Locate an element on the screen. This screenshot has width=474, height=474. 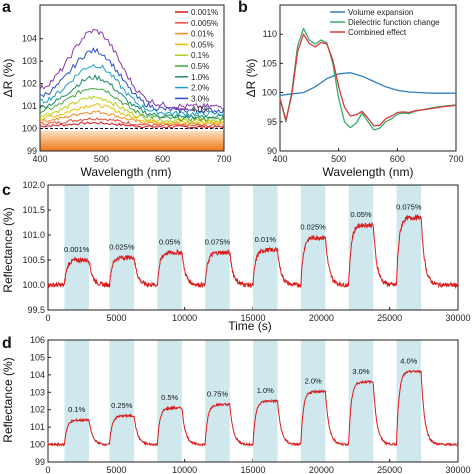
panel-a-frame is located at coordinates (132, 78).